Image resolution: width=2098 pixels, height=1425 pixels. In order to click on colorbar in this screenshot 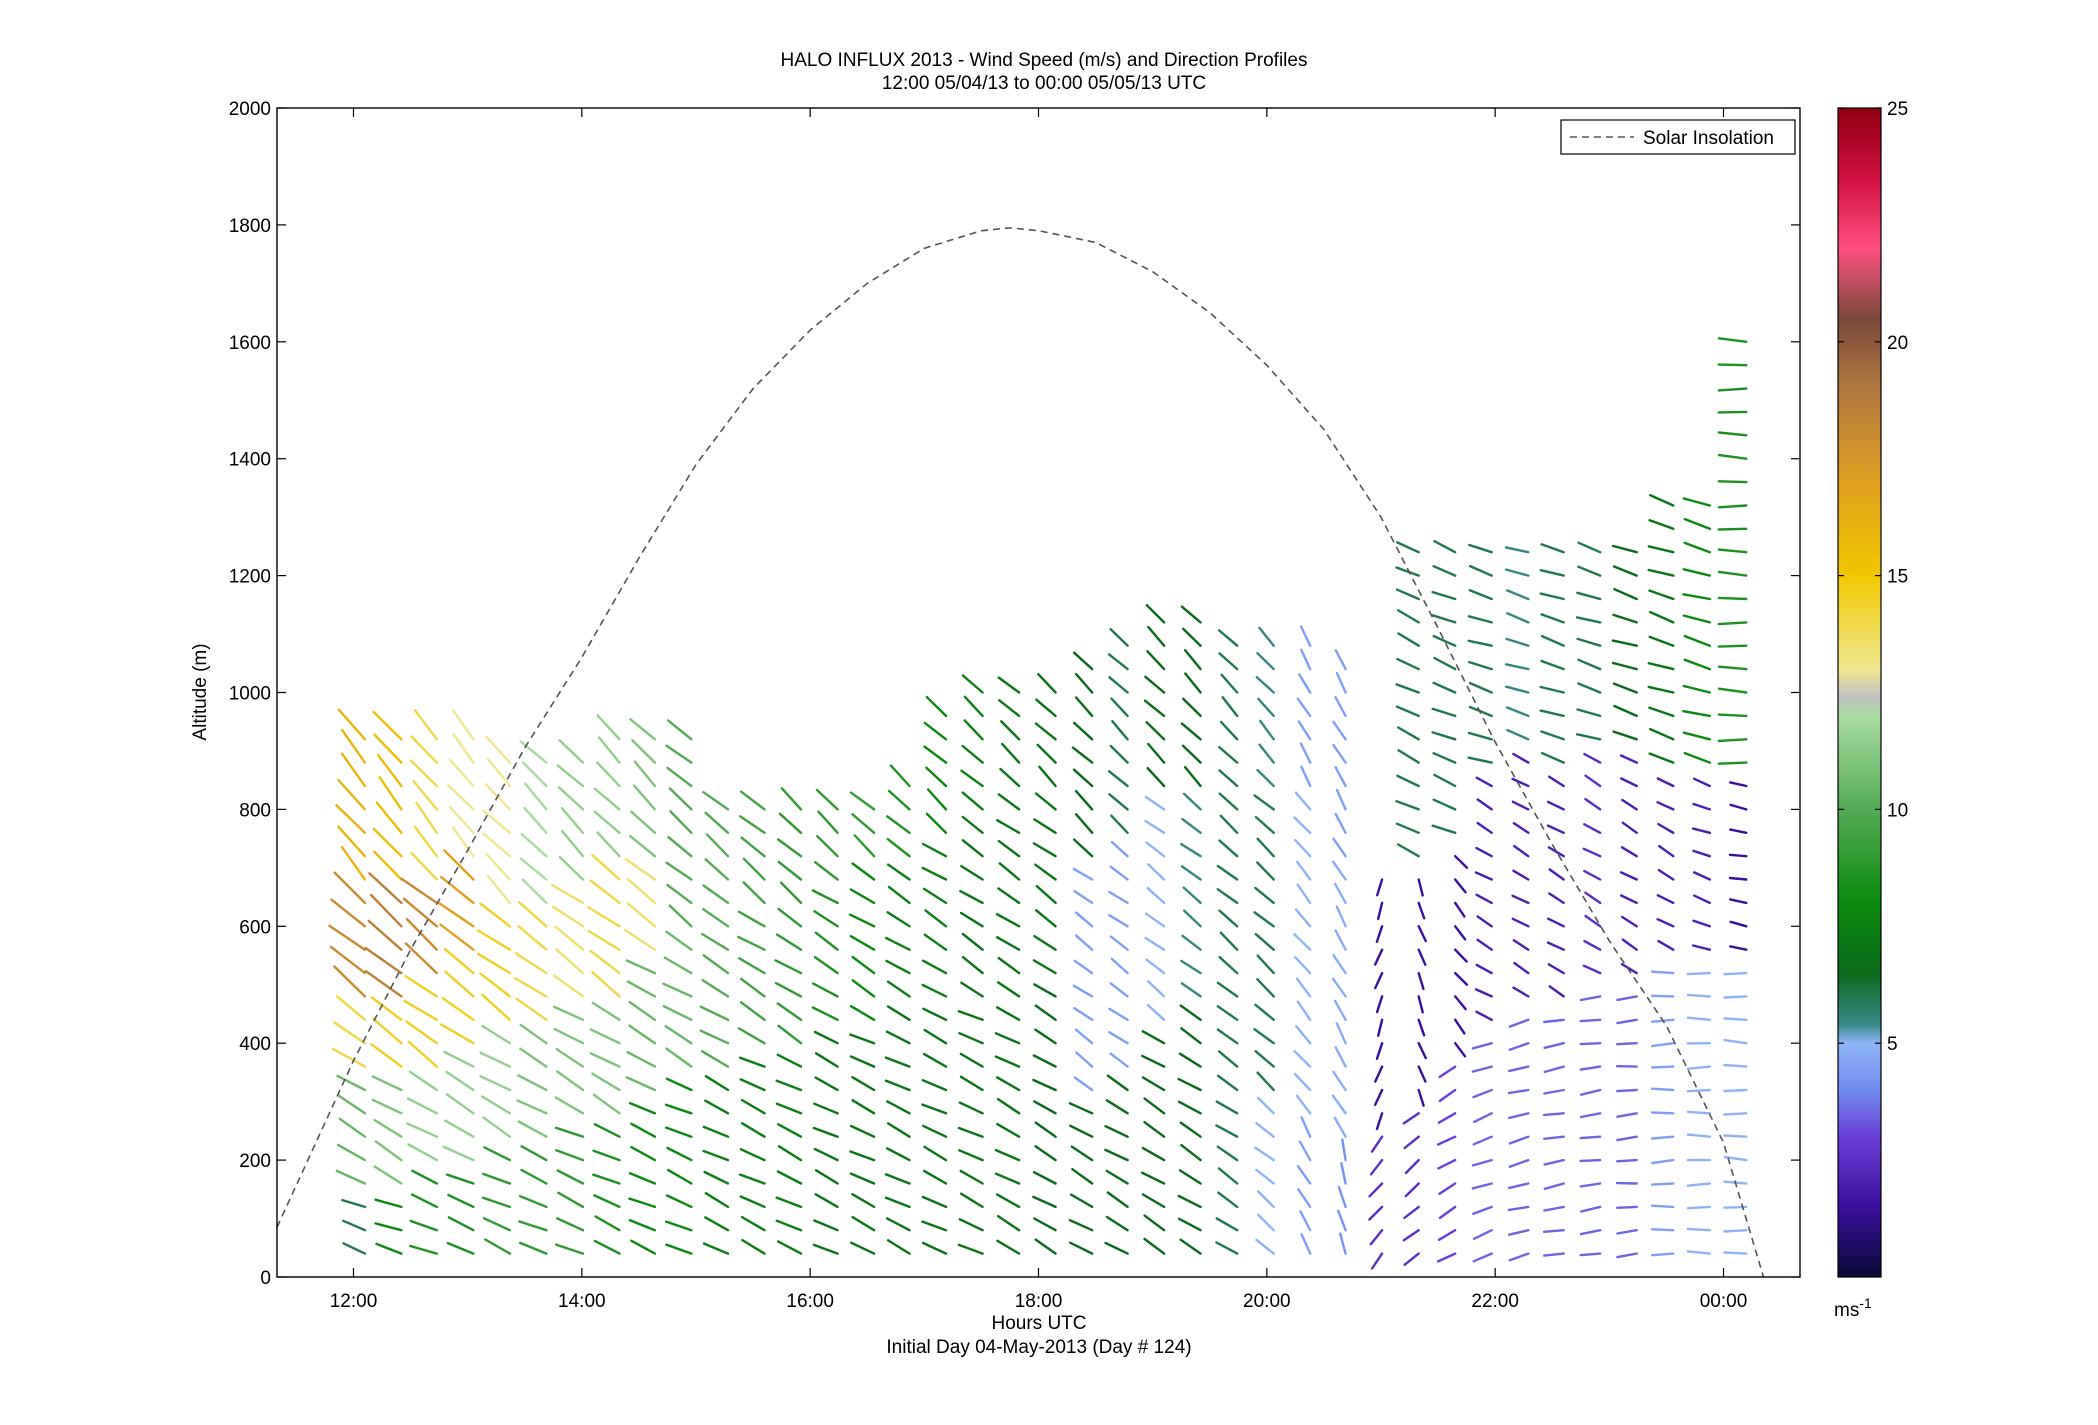, I will do `click(1859, 692)`.